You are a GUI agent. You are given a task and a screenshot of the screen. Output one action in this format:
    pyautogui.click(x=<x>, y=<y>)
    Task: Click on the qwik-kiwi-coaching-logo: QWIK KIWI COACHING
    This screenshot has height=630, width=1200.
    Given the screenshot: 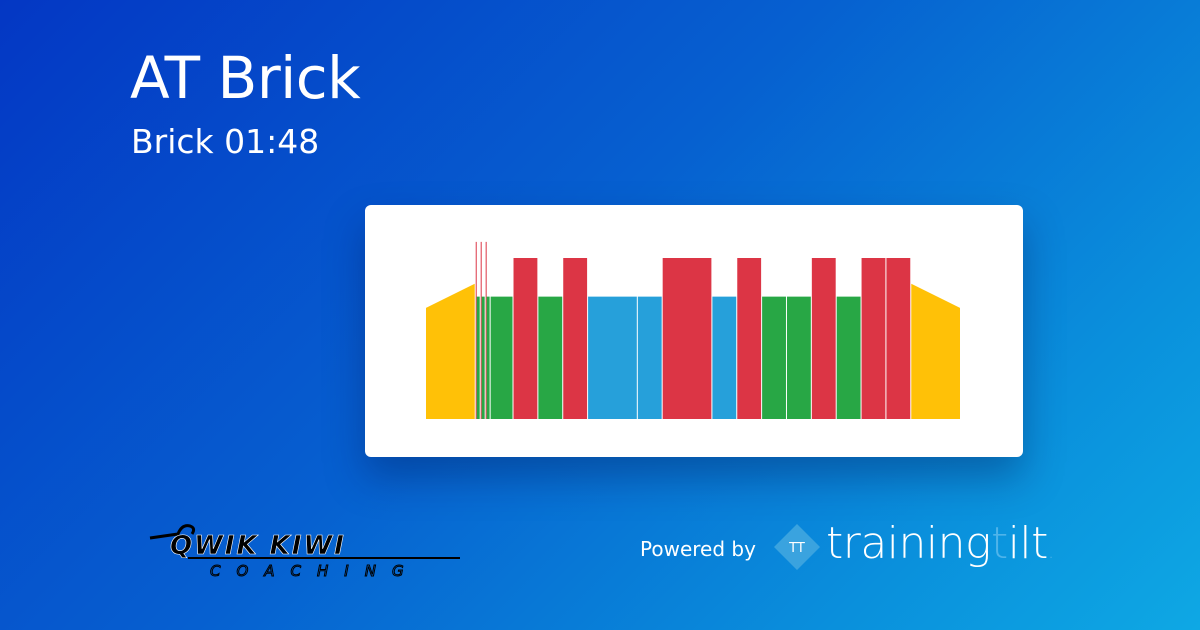 What is the action you would take?
    pyautogui.click(x=308, y=552)
    